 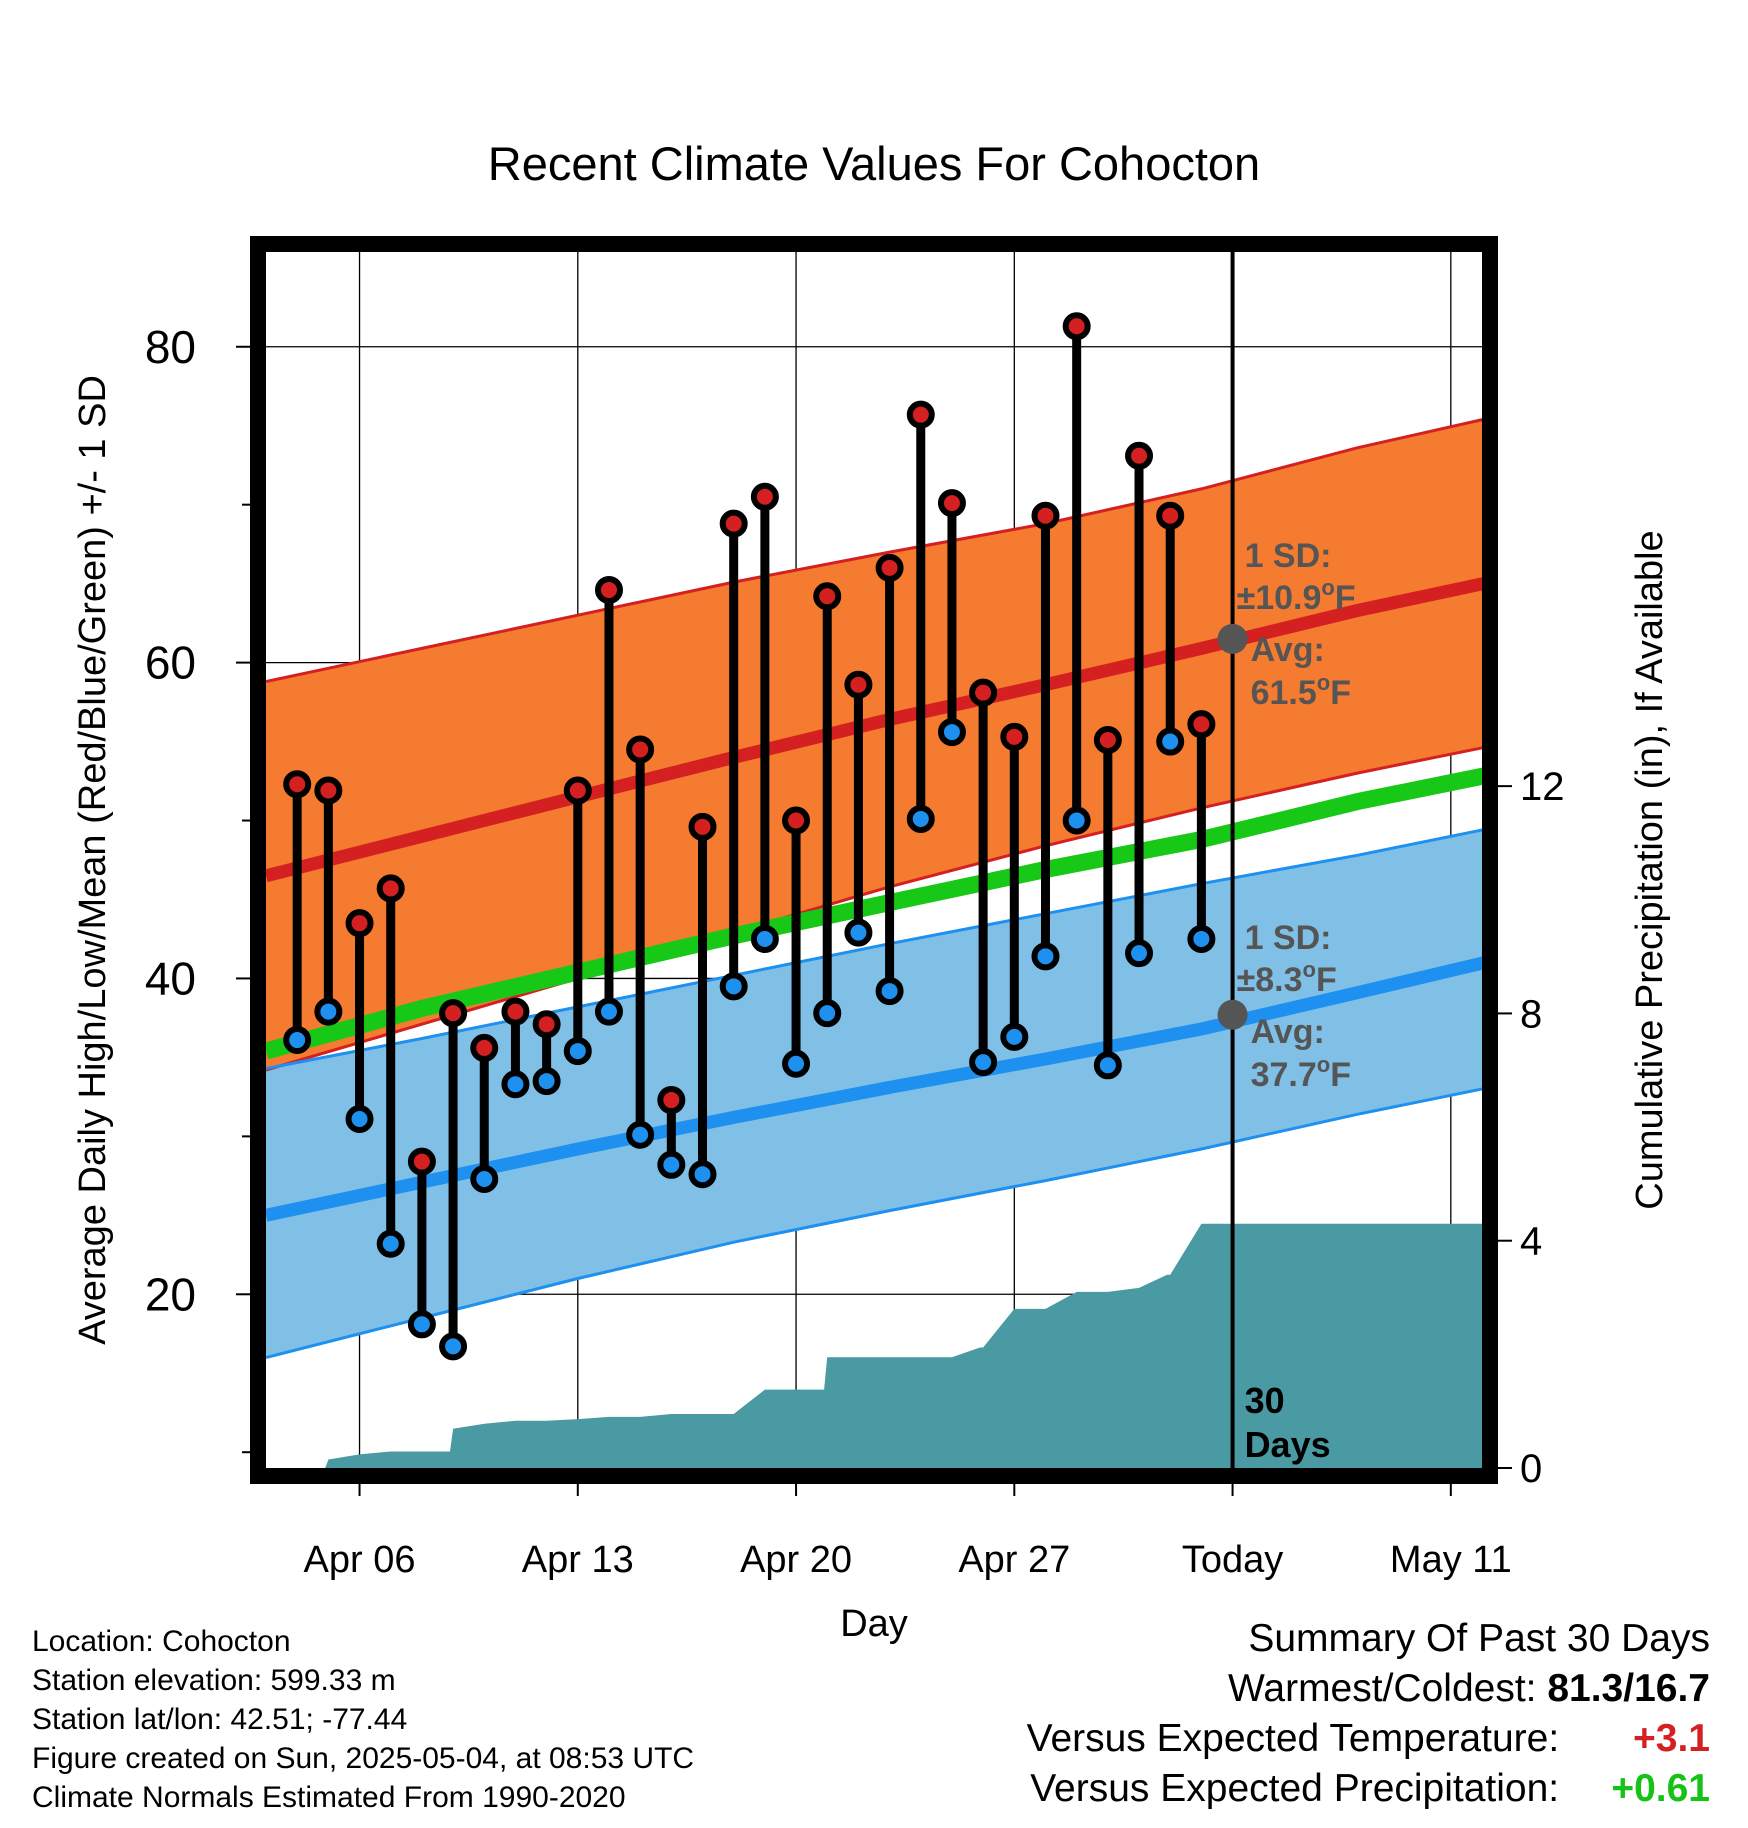 I want to click on y-tick-label-right-0: 0, so click(x=1531, y=1469).